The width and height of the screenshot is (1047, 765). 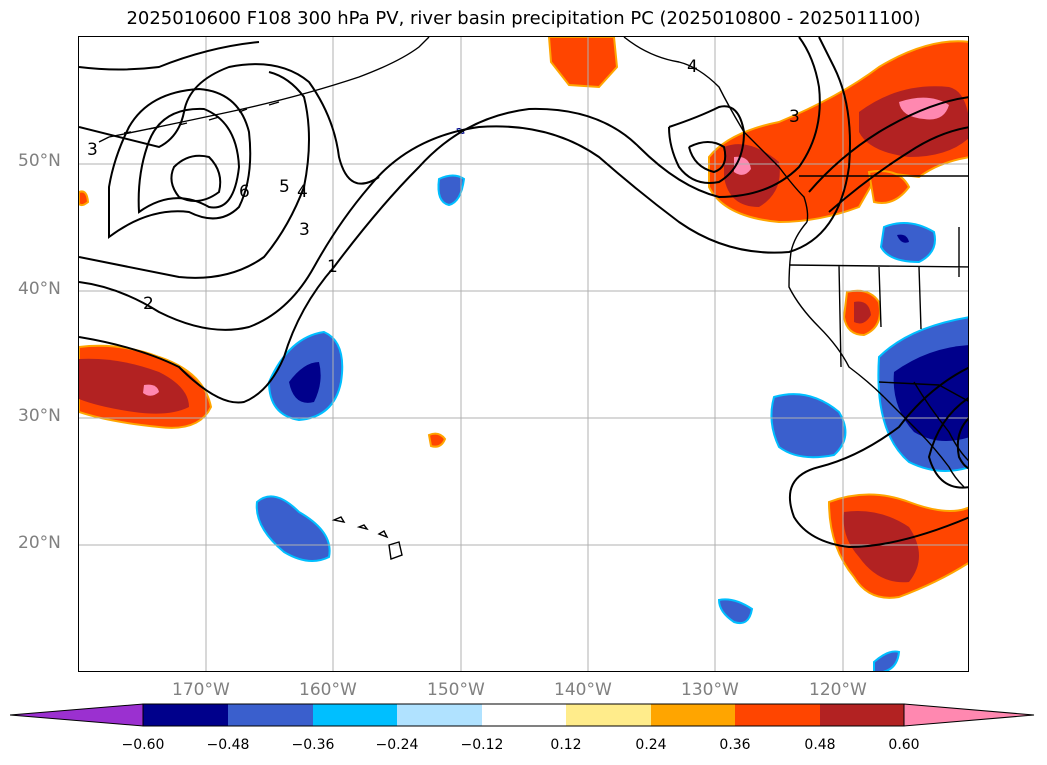 What do you see at coordinates (838, 690) in the screenshot?
I see `lon-label: 120°W` at bounding box center [838, 690].